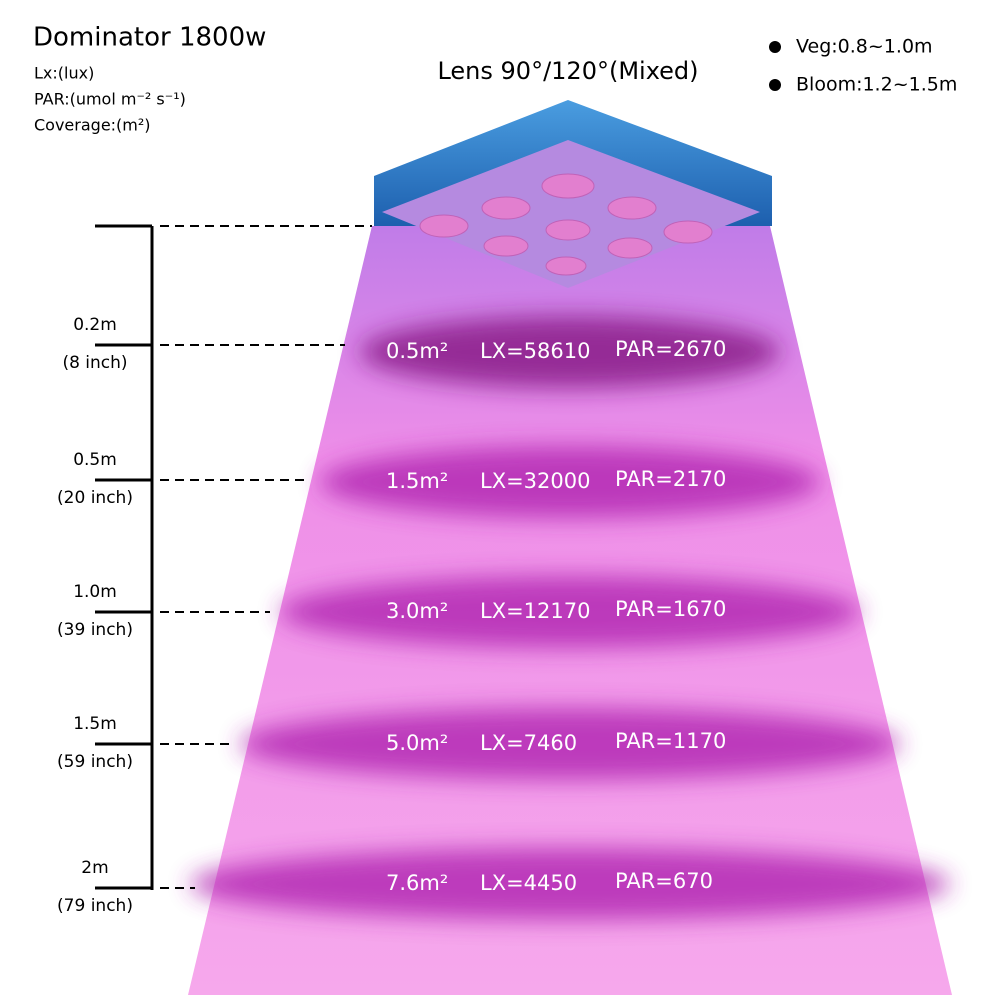 The height and width of the screenshot is (1000, 1000). Describe the element at coordinates (573, 194) in the screenshot. I see `fixture` at that location.